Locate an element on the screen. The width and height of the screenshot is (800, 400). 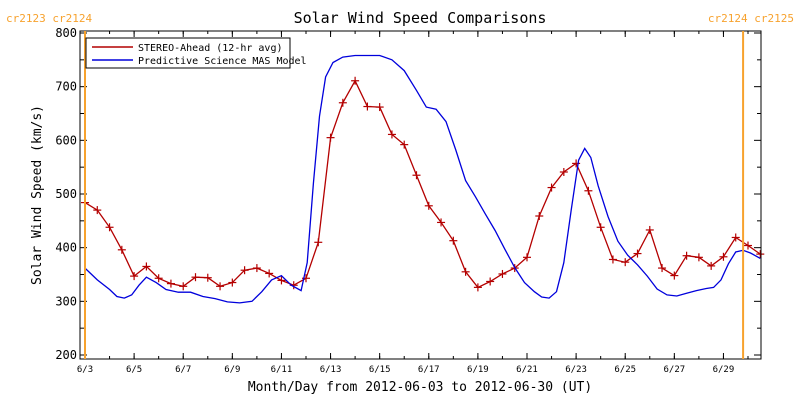
legend-label-mas: Predictive Science MAS Model is located at coordinates (222, 61).